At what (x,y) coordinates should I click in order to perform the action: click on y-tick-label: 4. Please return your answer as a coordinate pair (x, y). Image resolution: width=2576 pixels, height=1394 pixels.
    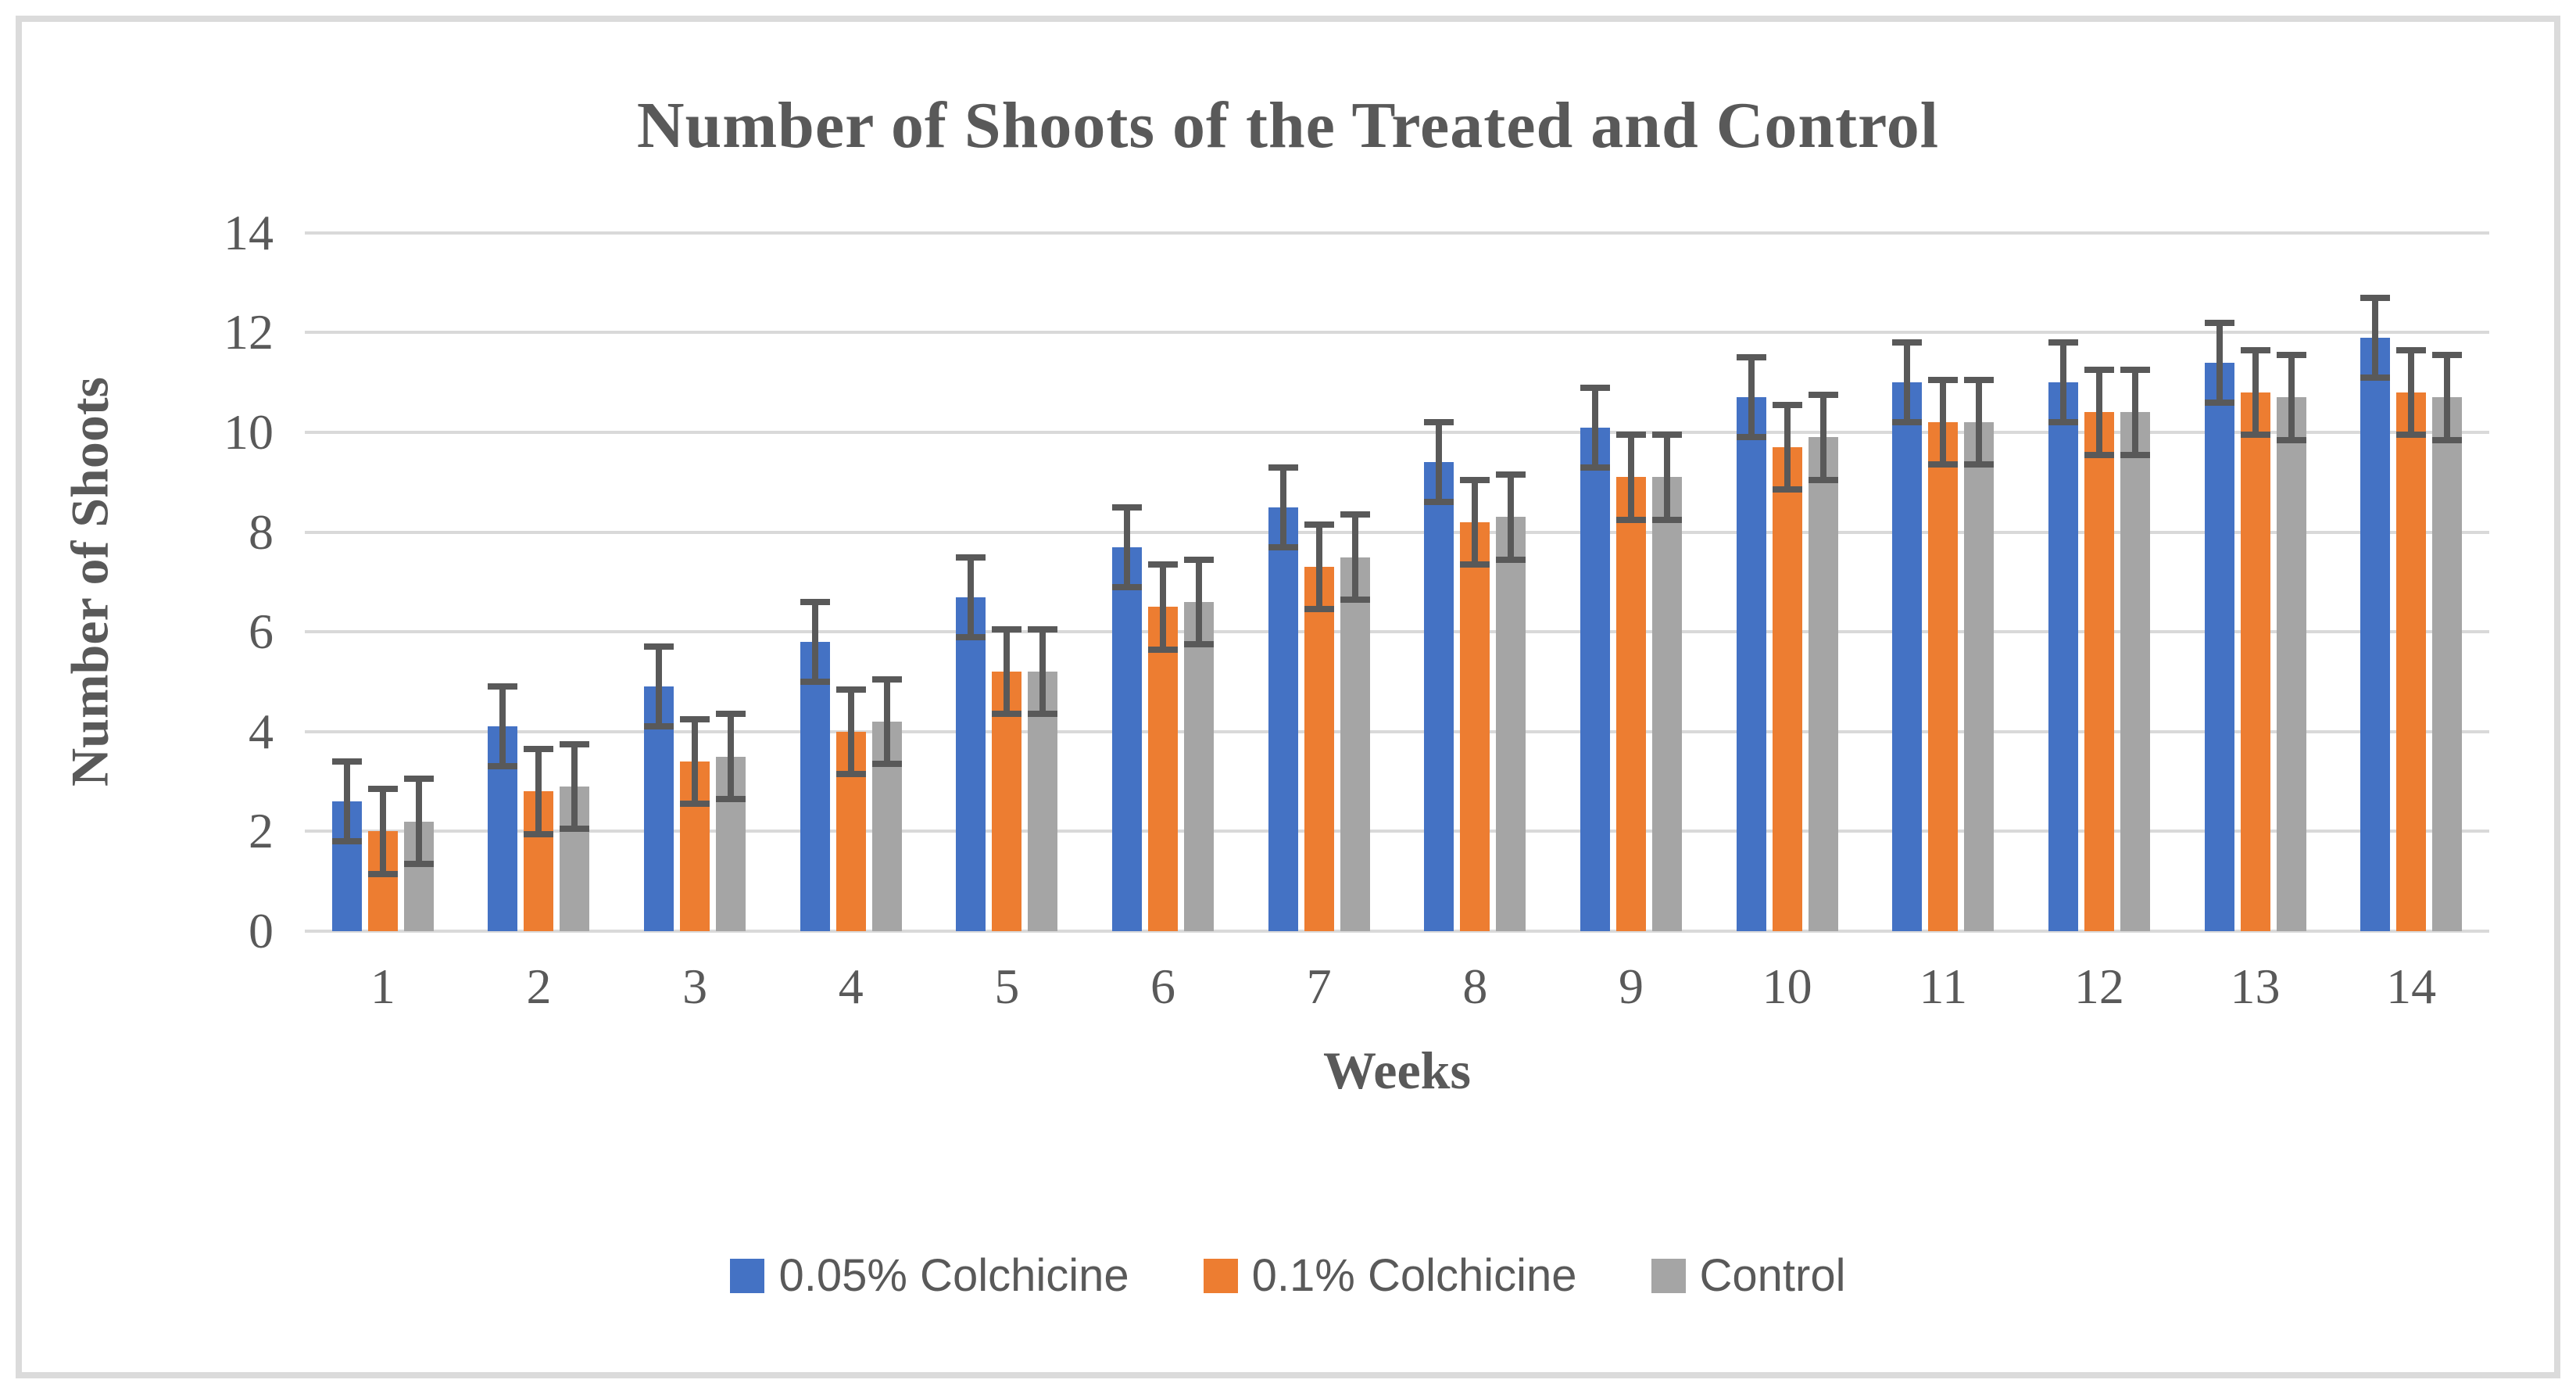
    Looking at the image, I should click on (261, 731).